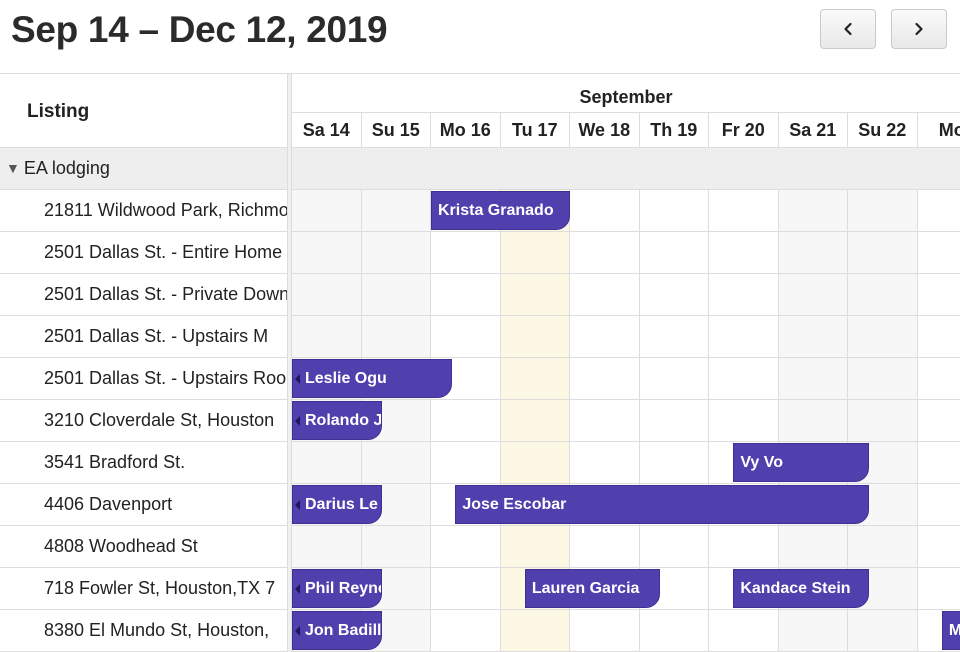 The image size is (960, 652). Describe the element at coordinates (466, 129) in the screenshot. I see `day-header: Mo 16` at that location.